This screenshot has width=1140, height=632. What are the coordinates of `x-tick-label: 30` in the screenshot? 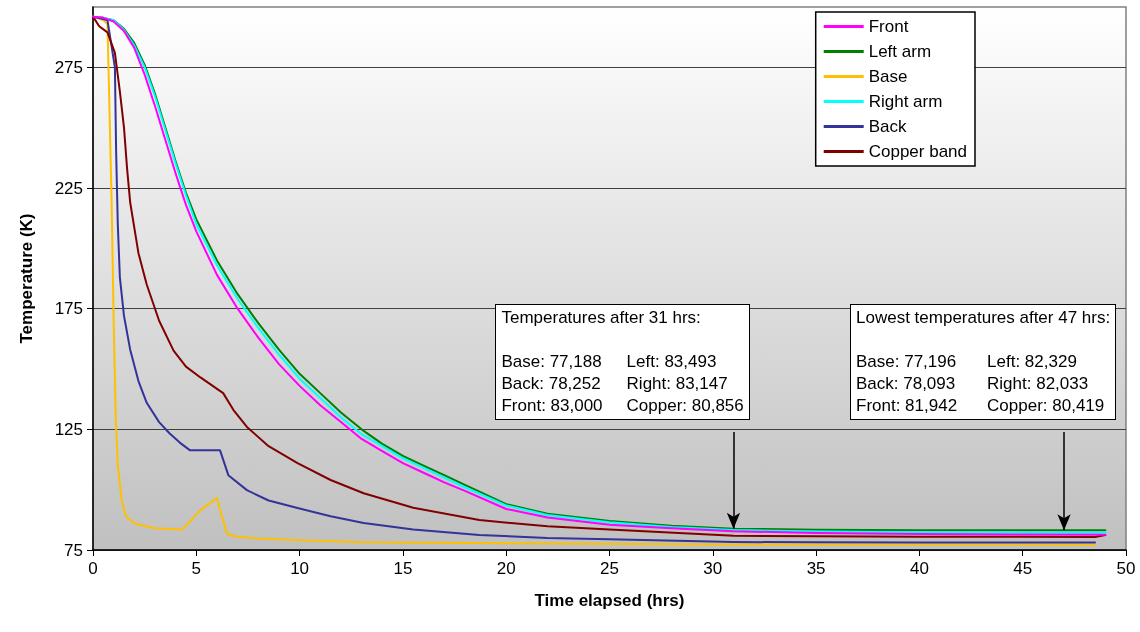 It's located at (713, 568).